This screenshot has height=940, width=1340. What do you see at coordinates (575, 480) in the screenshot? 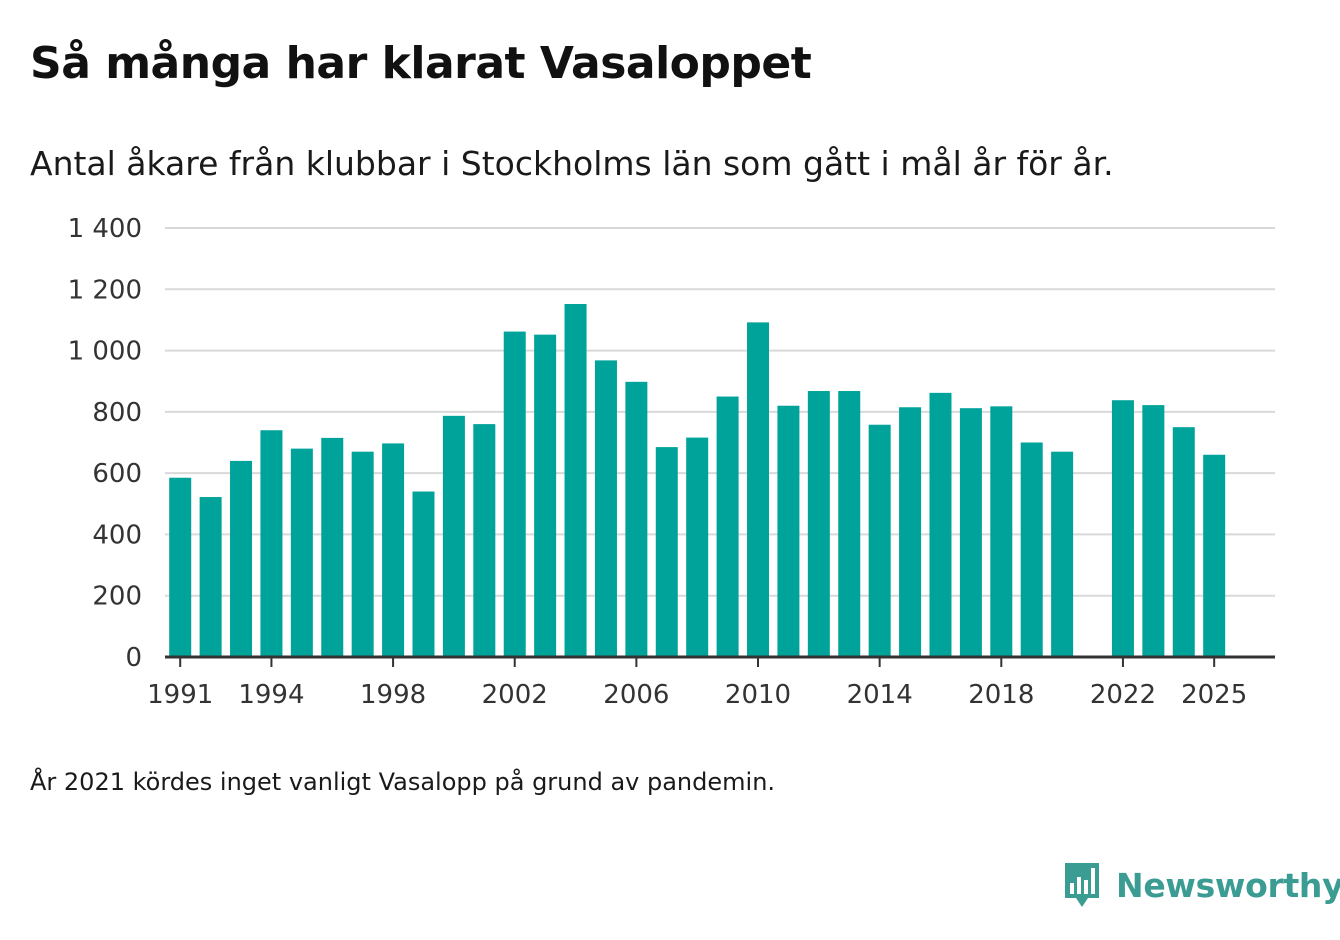
I see `bar-2004` at bounding box center [575, 480].